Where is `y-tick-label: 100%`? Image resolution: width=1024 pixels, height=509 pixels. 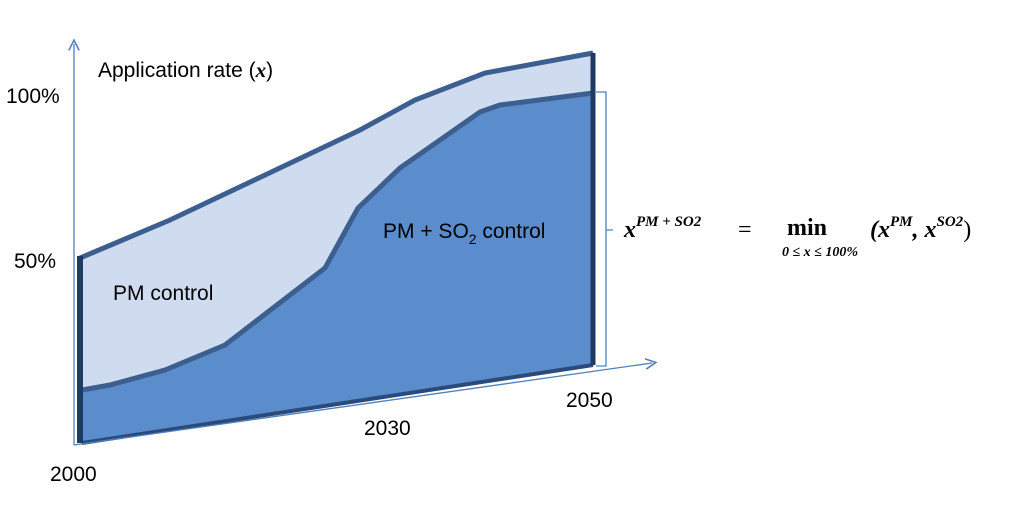
y-tick-label: 100% is located at coordinates (33, 96).